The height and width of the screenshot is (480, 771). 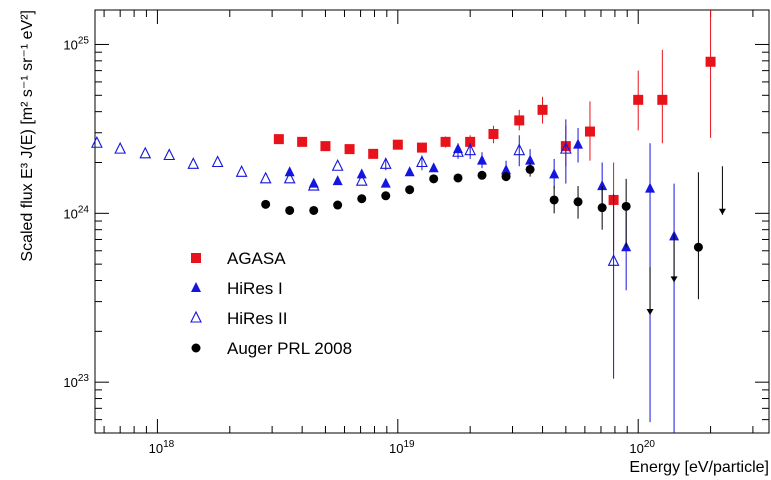 What do you see at coordinates (289, 348) in the screenshot?
I see `legend-label-auger-prl-2008: Auger PRL 2008` at bounding box center [289, 348].